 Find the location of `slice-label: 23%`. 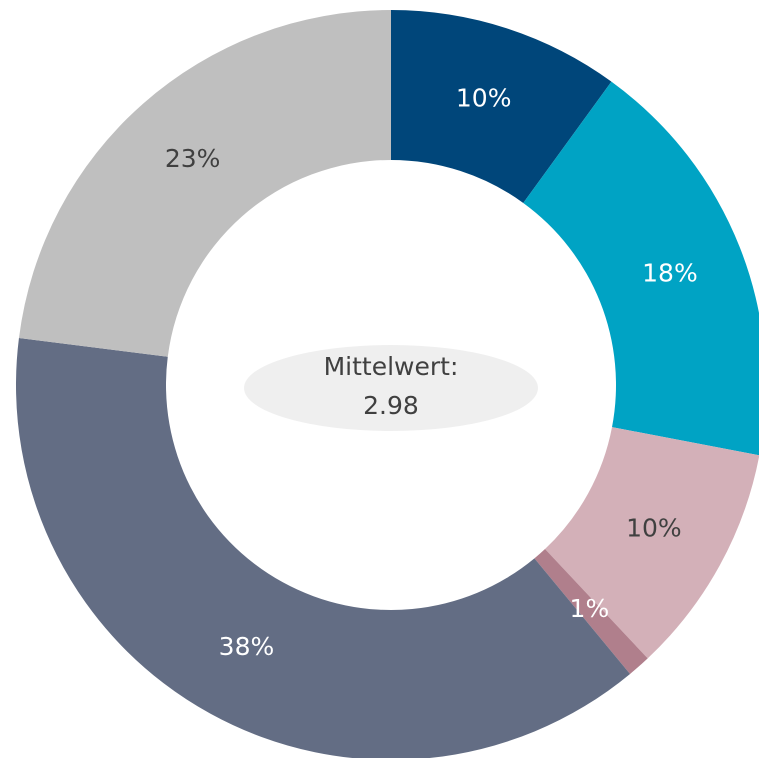

slice-label: 23% is located at coordinates (193, 158).